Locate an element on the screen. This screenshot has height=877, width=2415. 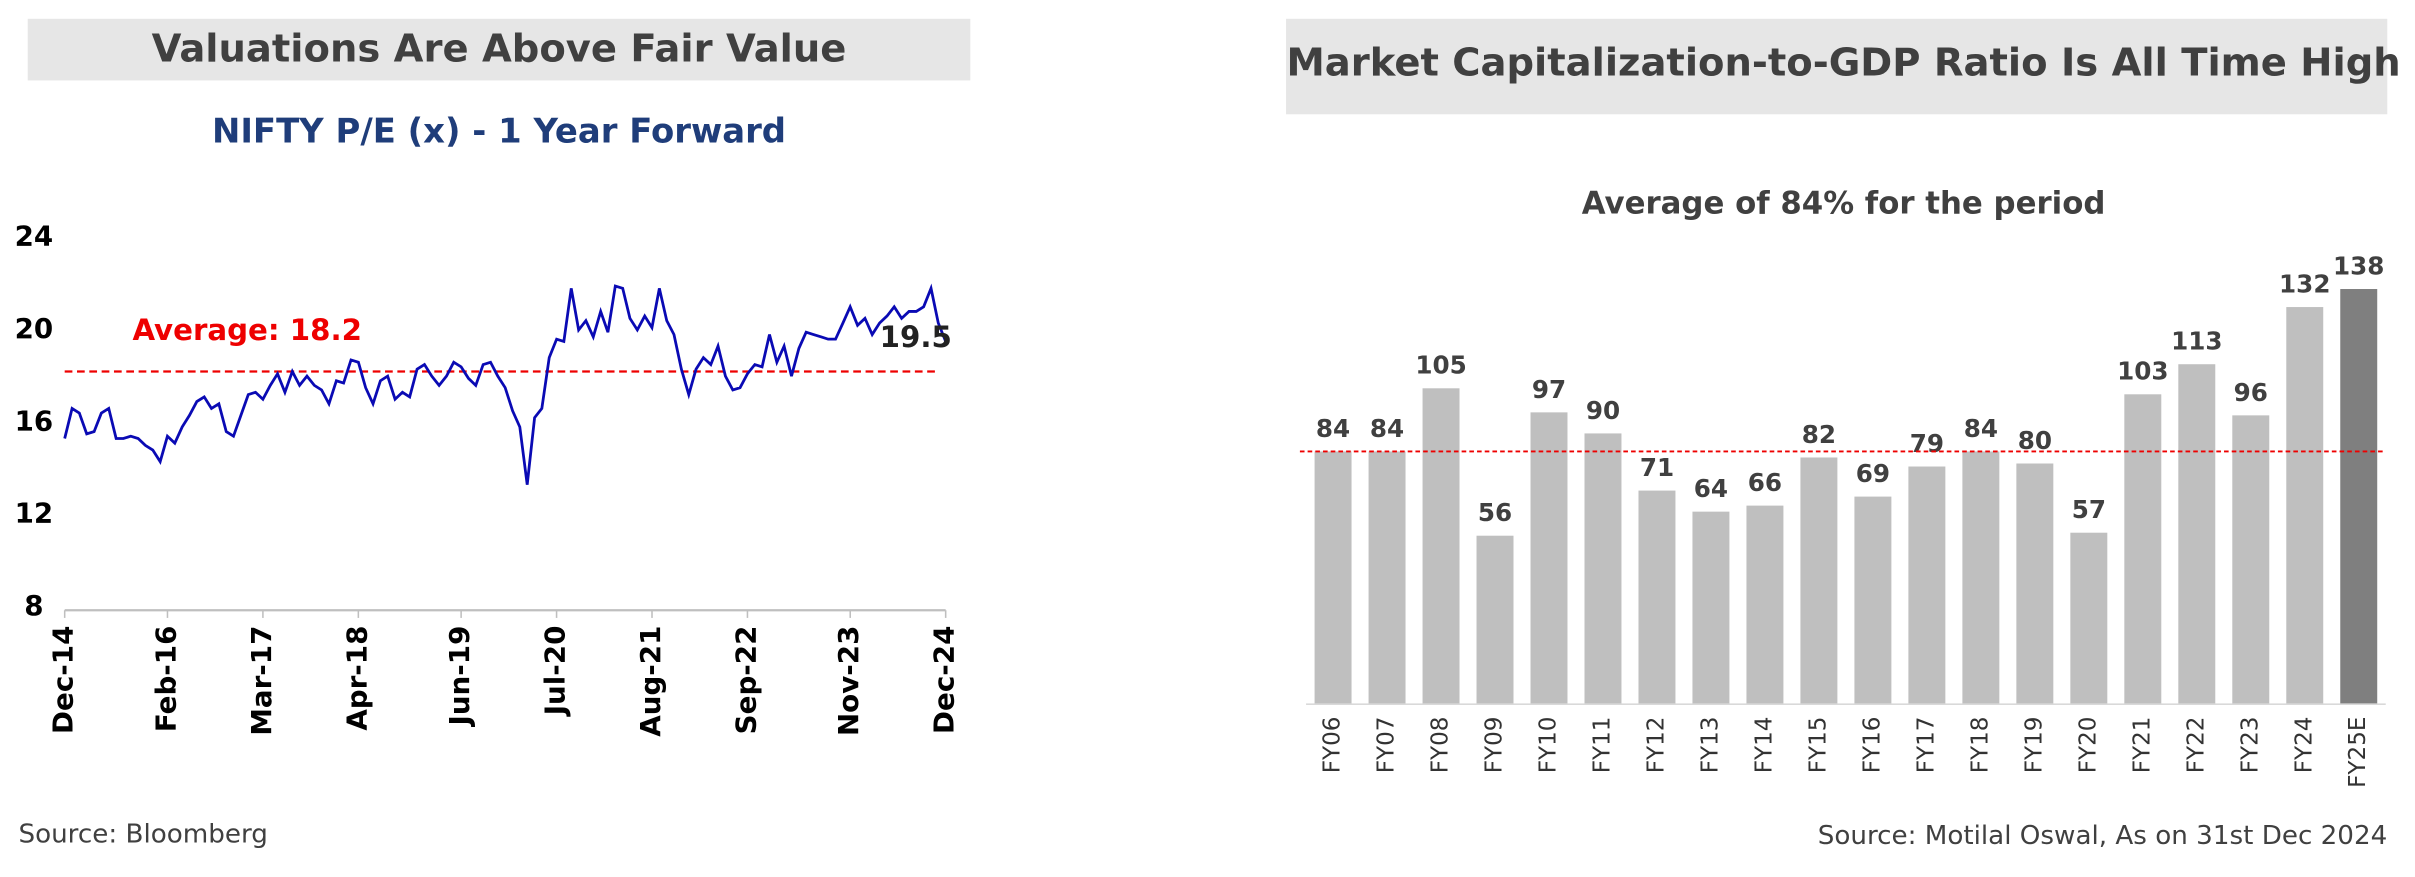
x-tick-label: Jul-20 is located at coordinates (555, 672).